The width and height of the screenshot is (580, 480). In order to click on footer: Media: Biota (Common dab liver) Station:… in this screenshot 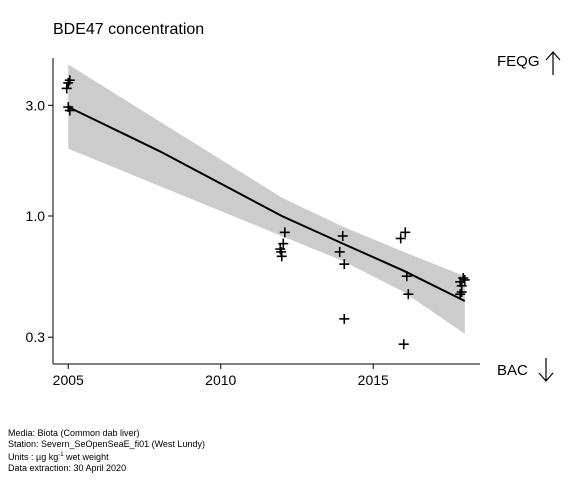, I will do `click(106, 451)`.